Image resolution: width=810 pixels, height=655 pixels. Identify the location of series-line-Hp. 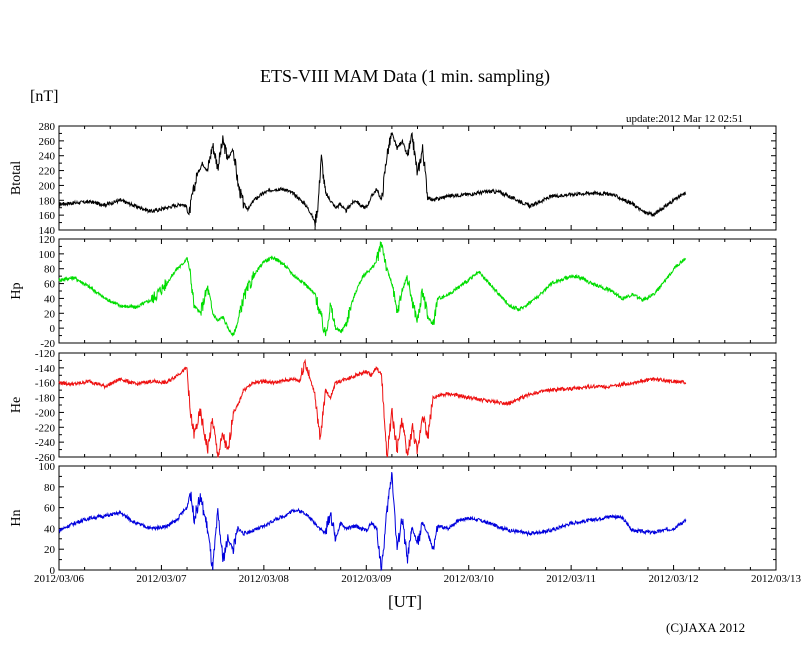
(372, 289).